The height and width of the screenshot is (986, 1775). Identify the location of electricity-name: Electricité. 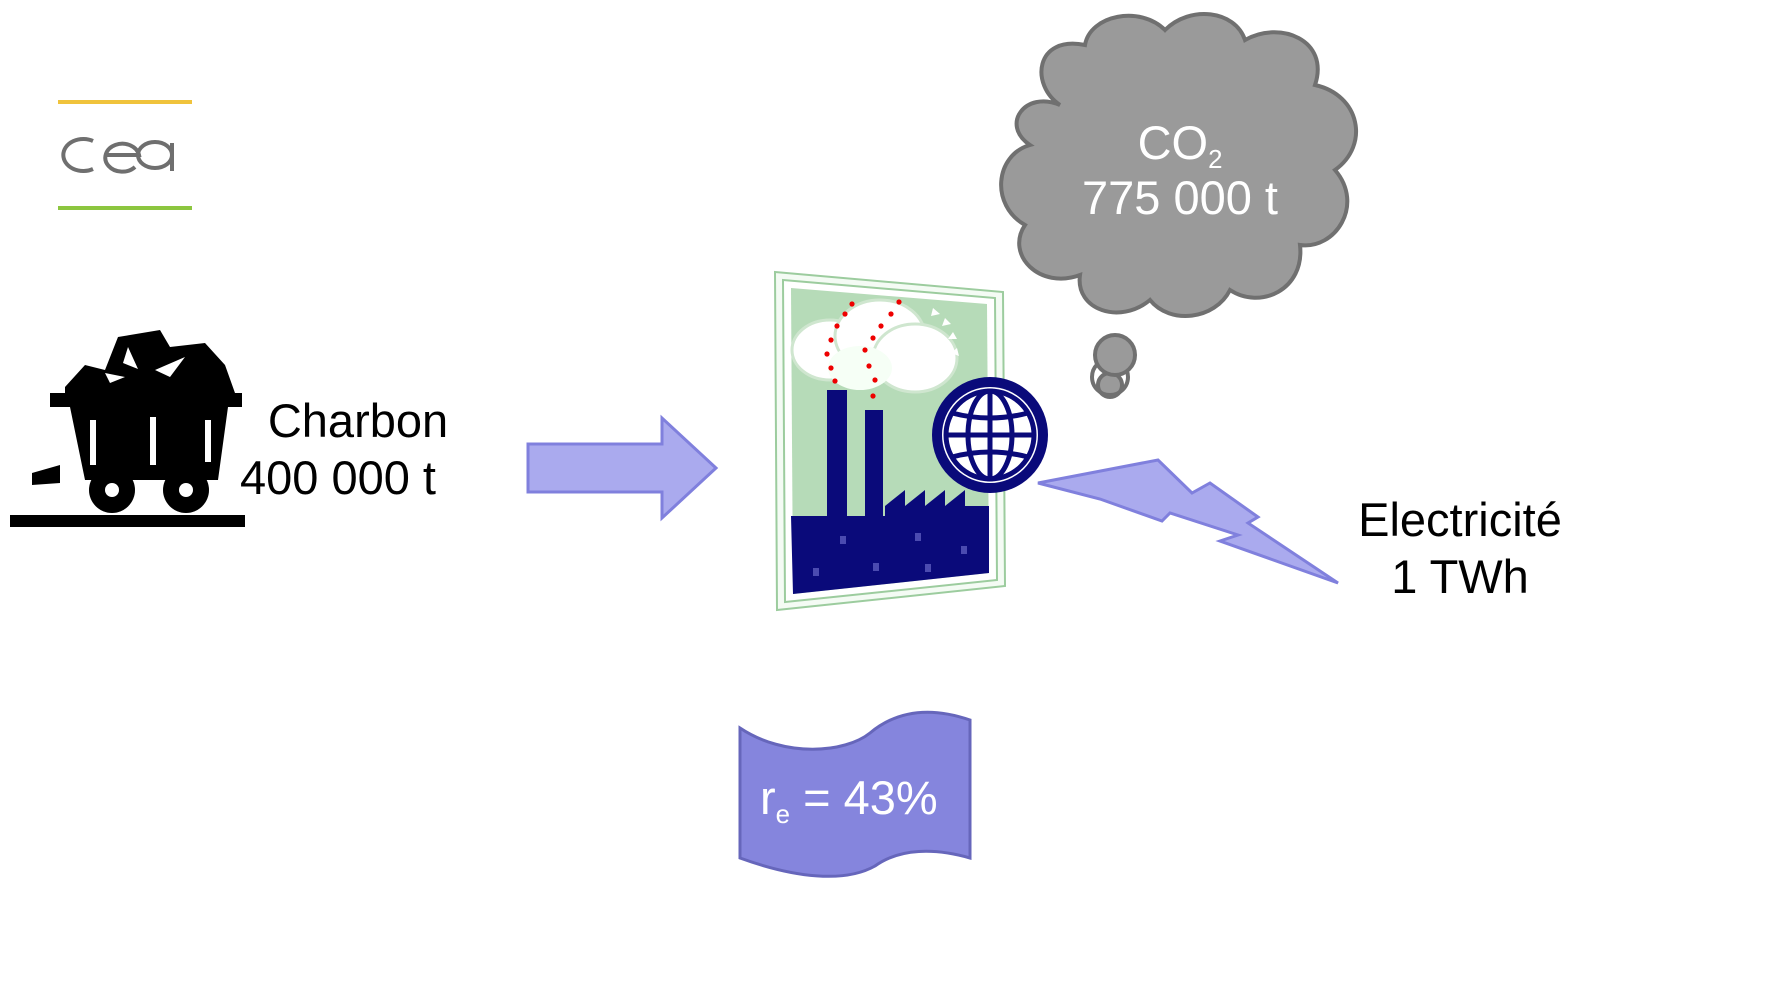
(1460, 519).